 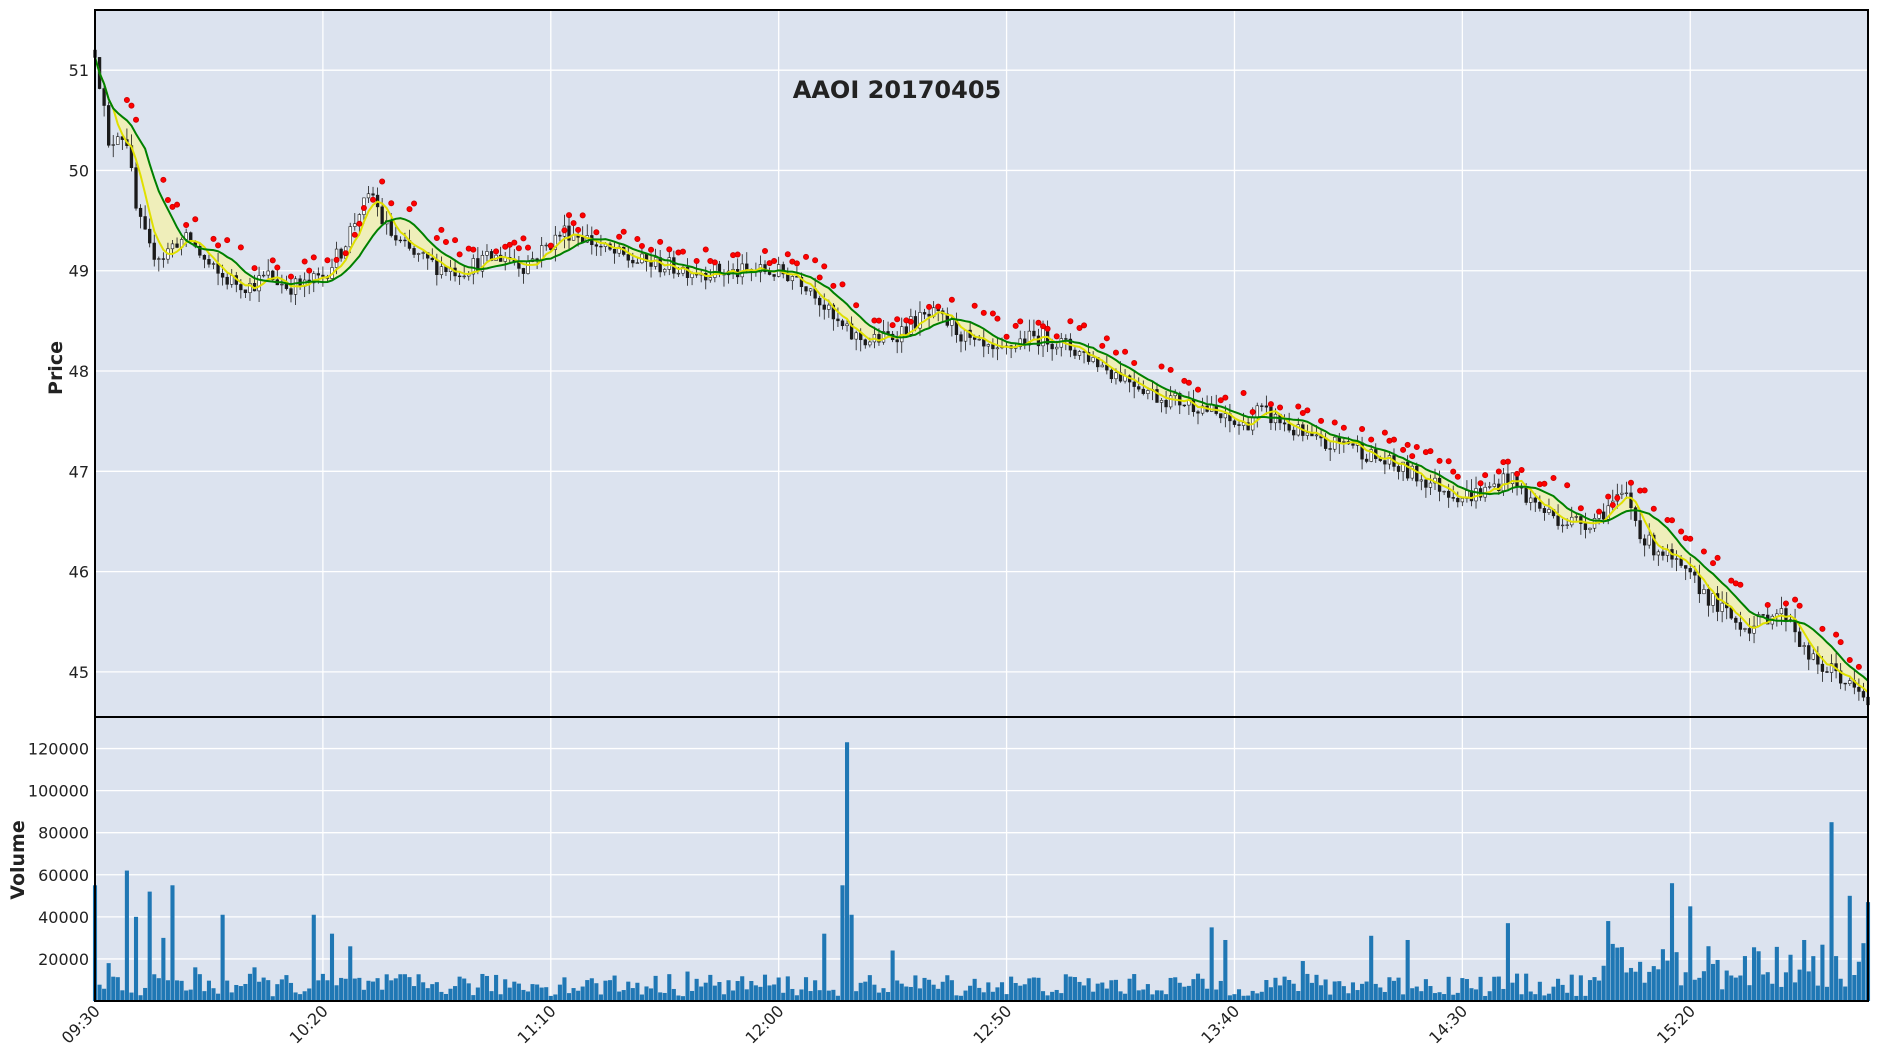 What do you see at coordinates (18, 859) in the screenshot?
I see `volume-axis-title: Volume` at bounding box center [18, 859].